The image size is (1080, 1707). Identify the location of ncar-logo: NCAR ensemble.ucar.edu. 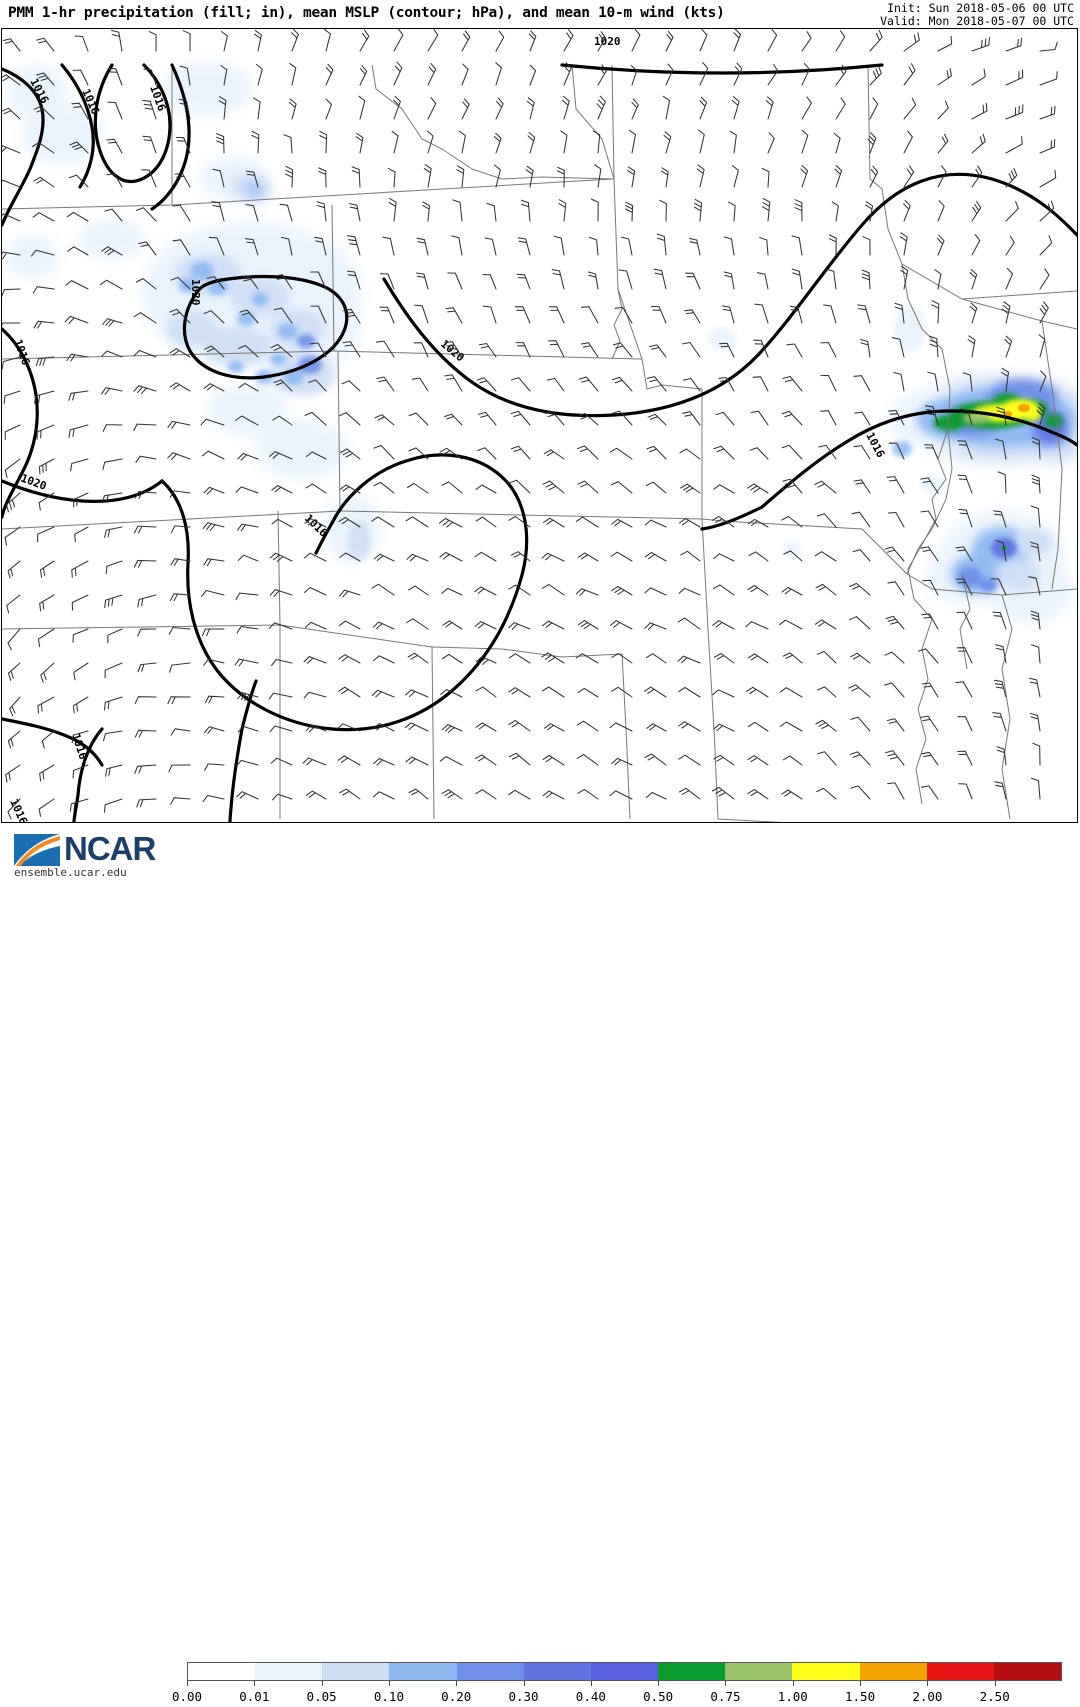
(91, 856).